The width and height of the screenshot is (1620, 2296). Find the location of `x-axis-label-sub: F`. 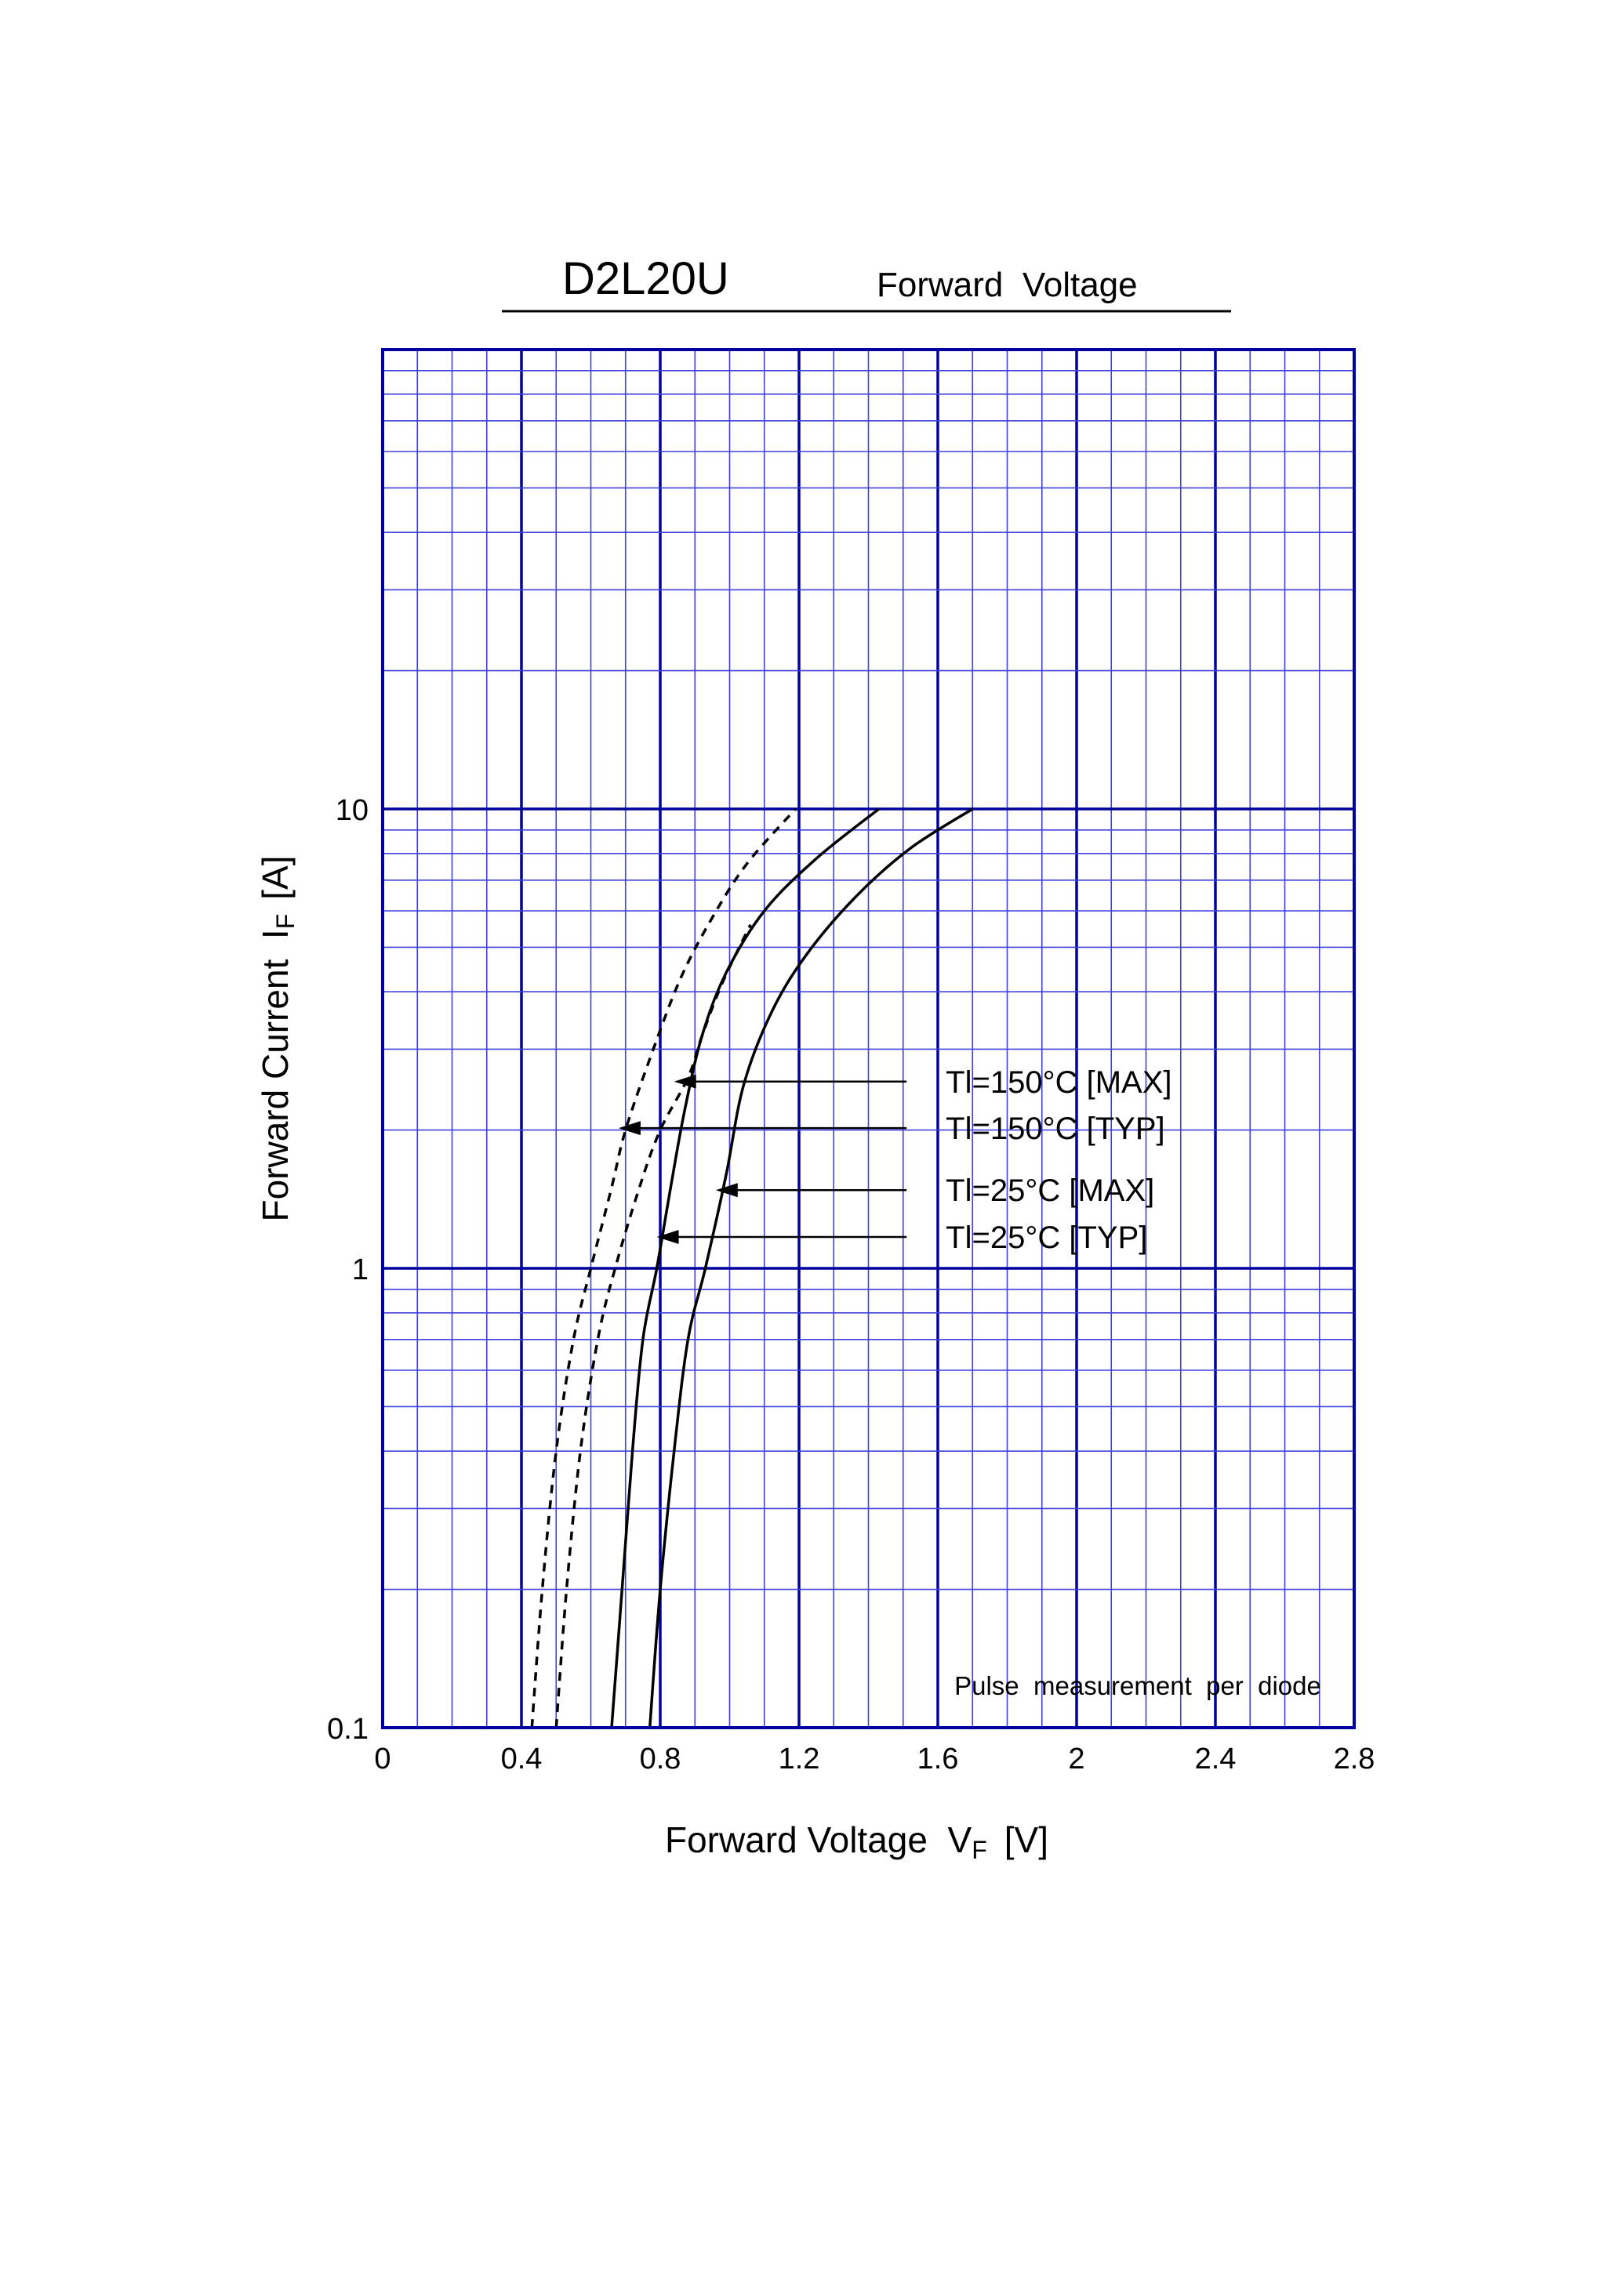

x-axis-label-sub: F is located at coordinates (979, 1850).